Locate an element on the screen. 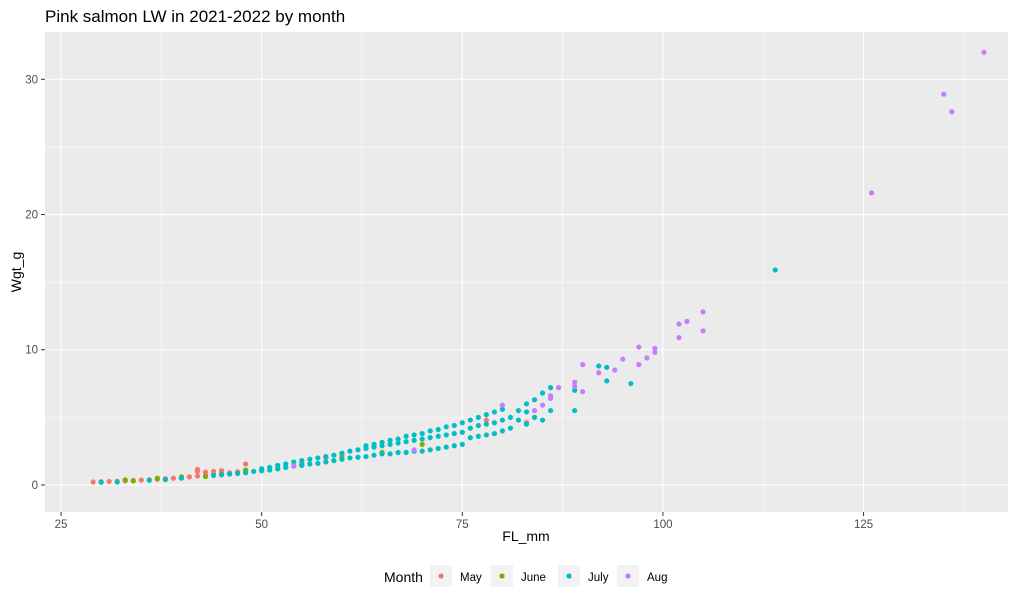 The width and height of the screenshot is (1016, 603). legend-title: Month is located at coordinates (403, 577).